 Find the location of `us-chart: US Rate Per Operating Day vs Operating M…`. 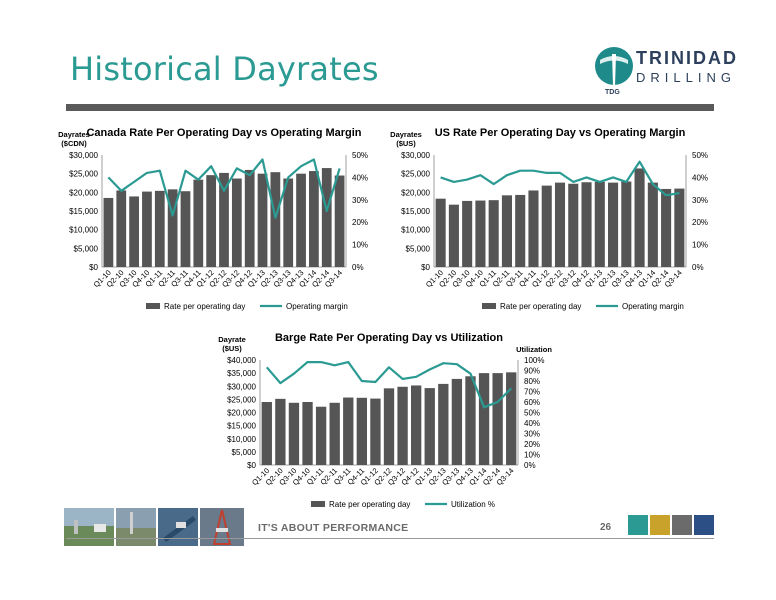

us-chart: US Rate Per Operating Day vs Operating M… is located at coordinates (549, 219).